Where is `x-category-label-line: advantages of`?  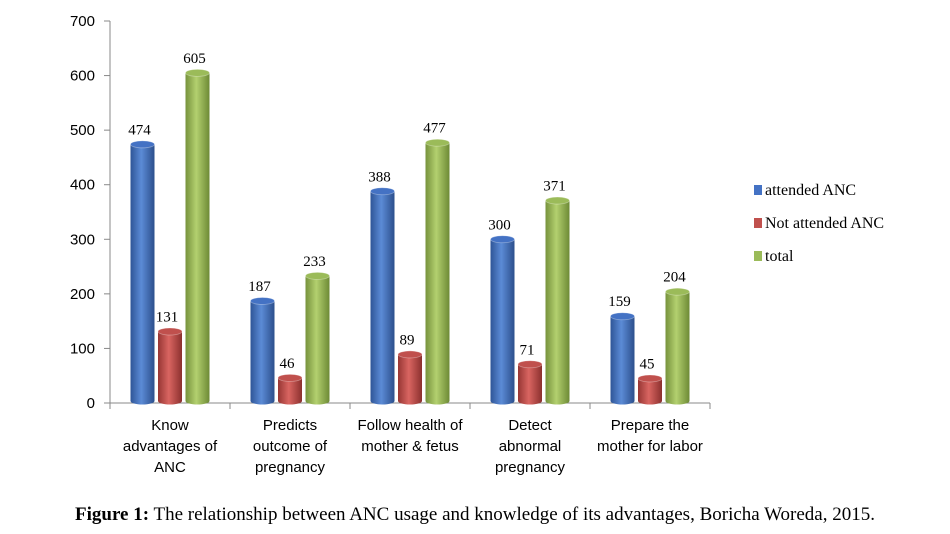
x-category-label-line: advantages of is located at coordinates (170, 446).